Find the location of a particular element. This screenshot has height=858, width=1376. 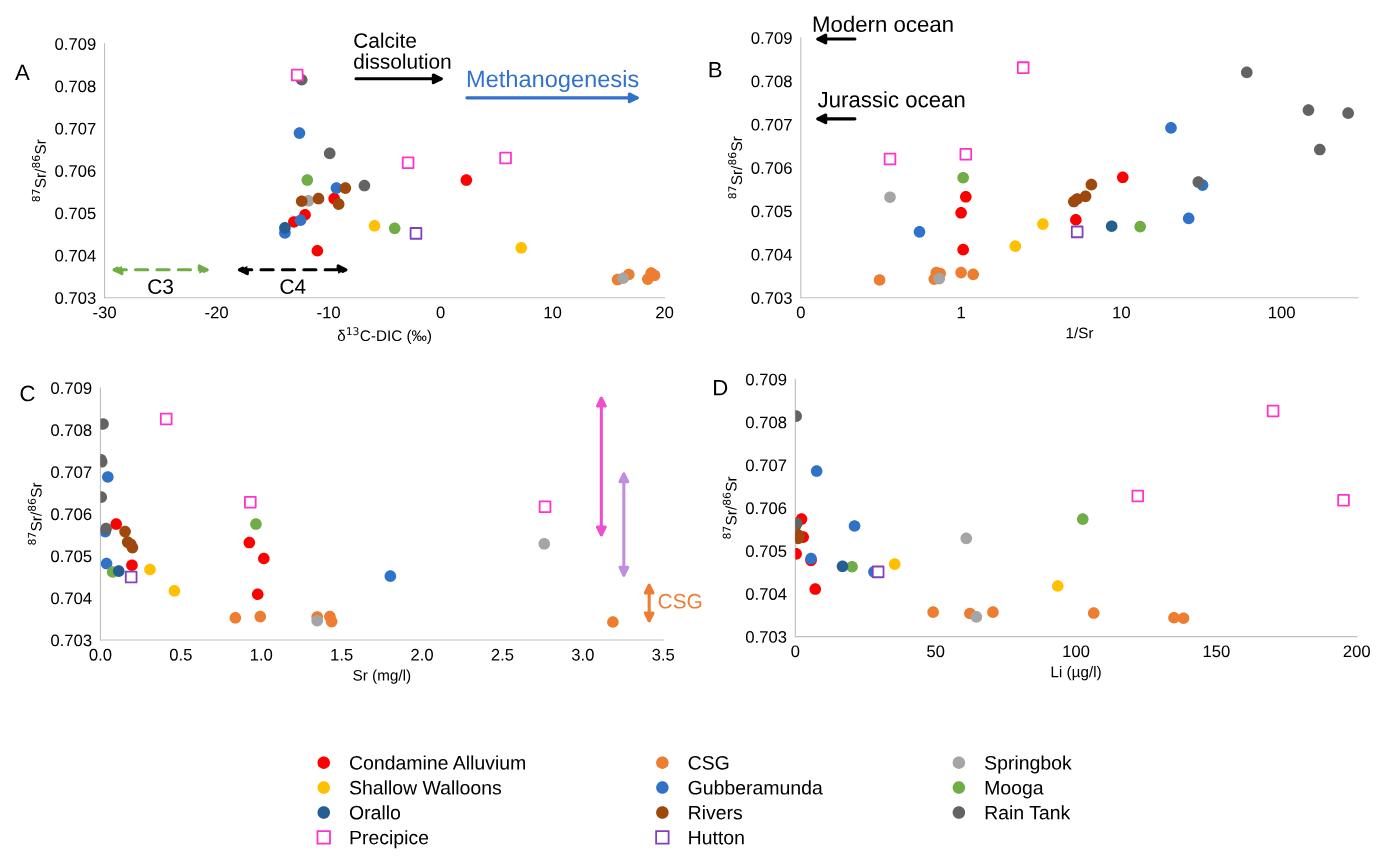

x-tick-label: 3.5 is located at coordinates (663, 654).